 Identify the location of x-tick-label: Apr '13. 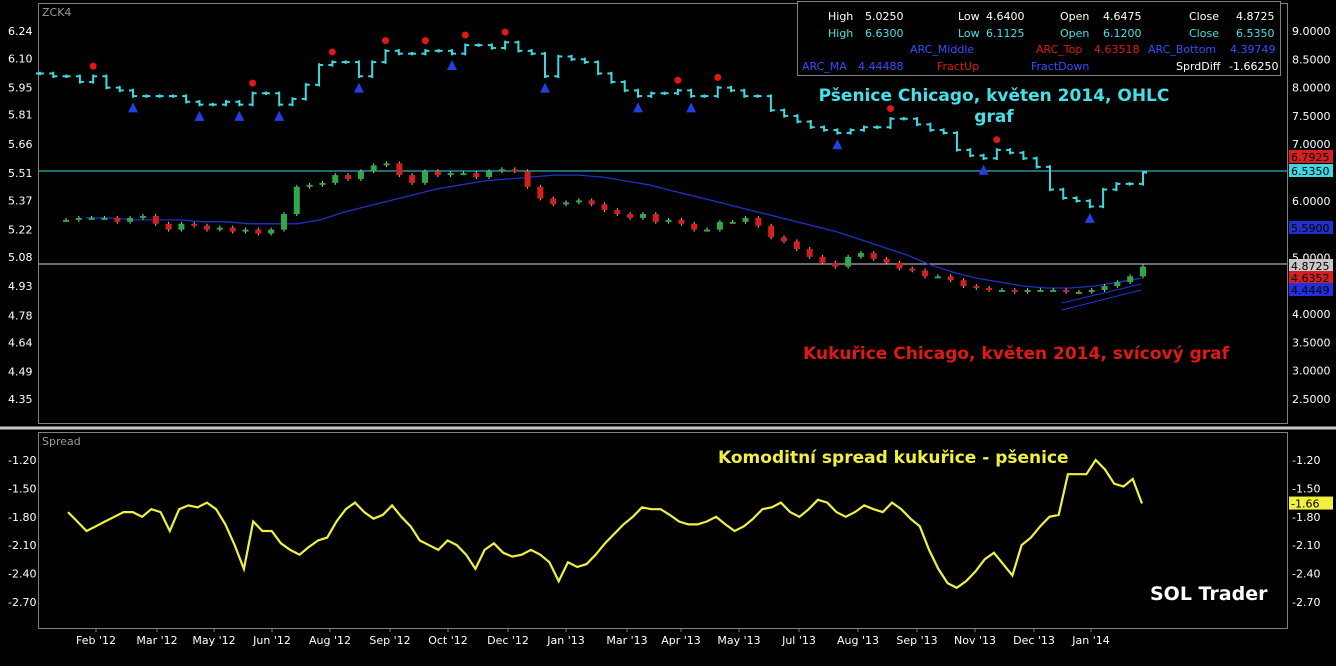
(681, 640).